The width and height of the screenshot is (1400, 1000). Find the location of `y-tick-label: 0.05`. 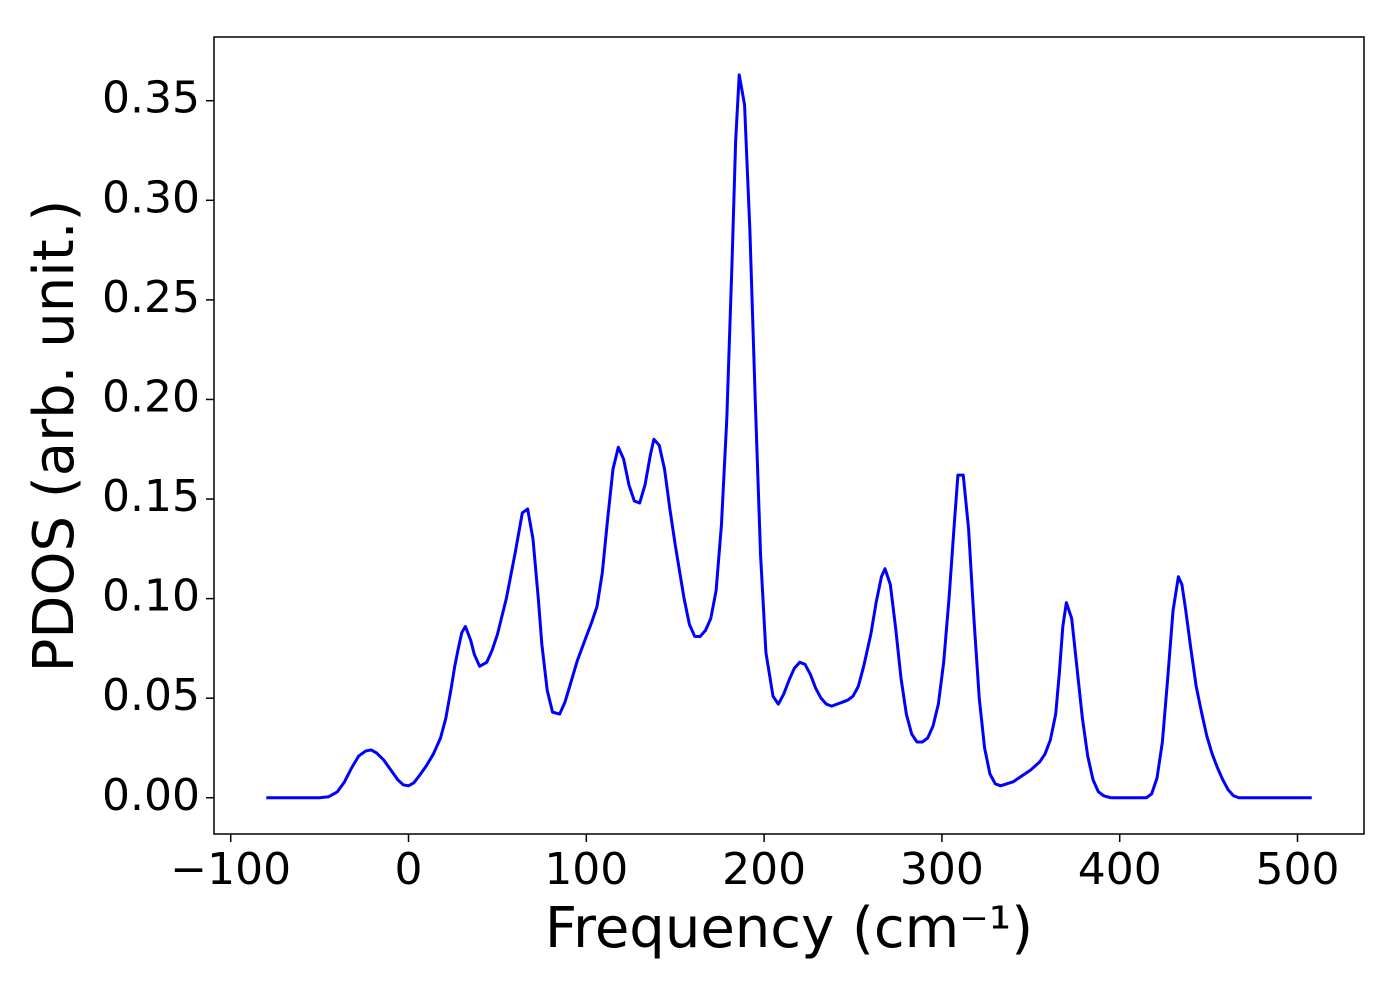

y-tick-label: 0.05 is located at coordinates (151, 695).